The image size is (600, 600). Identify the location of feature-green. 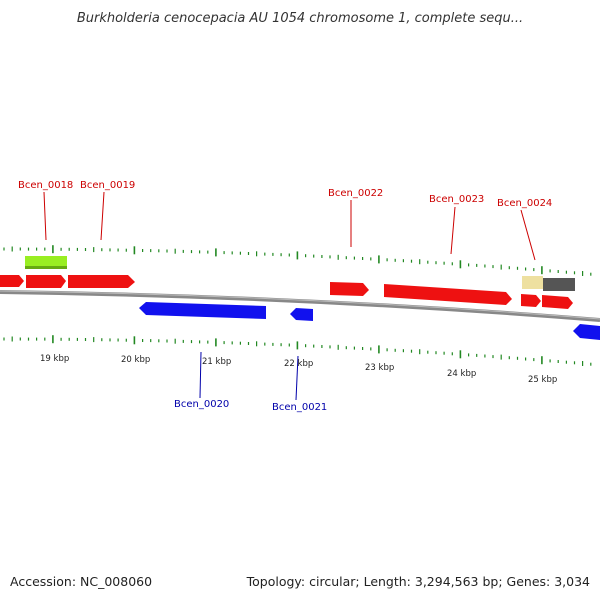
(46, 262).